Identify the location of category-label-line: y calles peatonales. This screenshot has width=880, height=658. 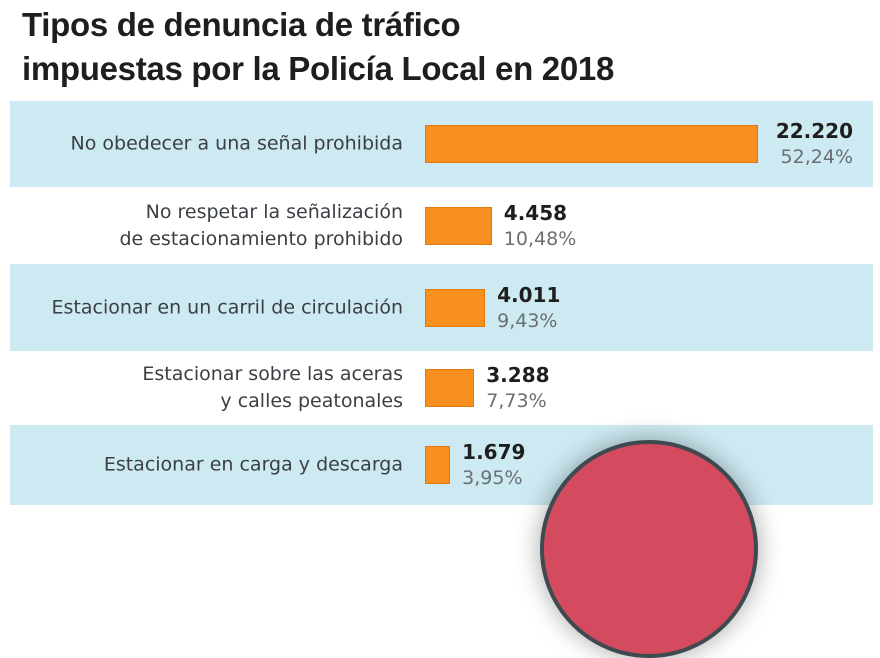
(311, 401).